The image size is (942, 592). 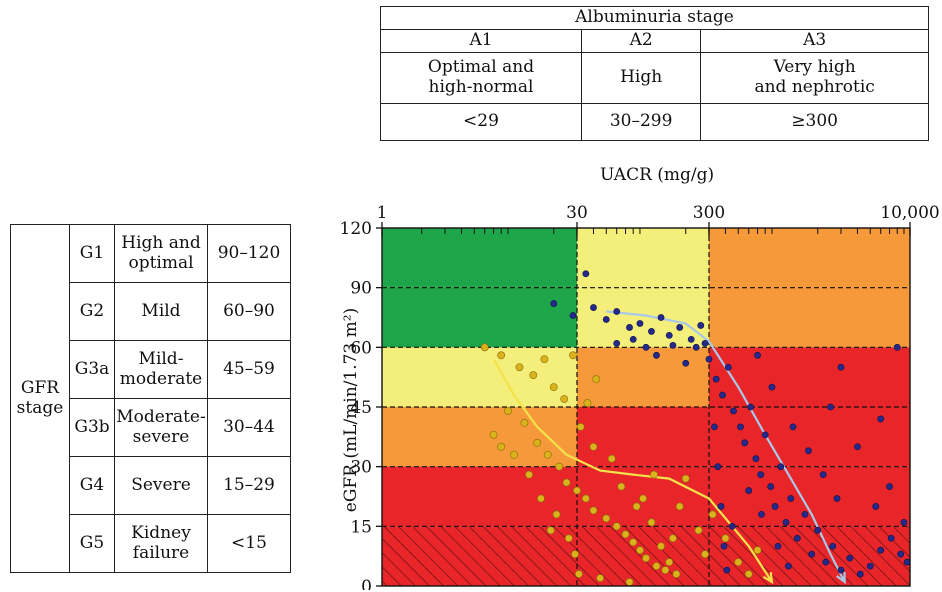 I want to click on albuminuria-code-a1: A1, so click(x=481, y=41).